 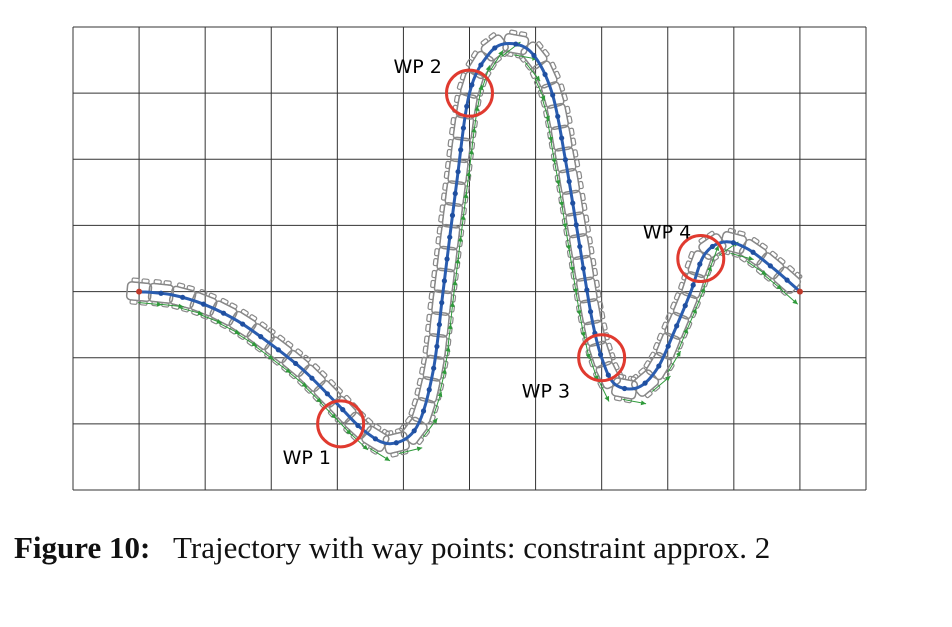 I want to click on vehicle-footprint, so click(x=396, y=442).